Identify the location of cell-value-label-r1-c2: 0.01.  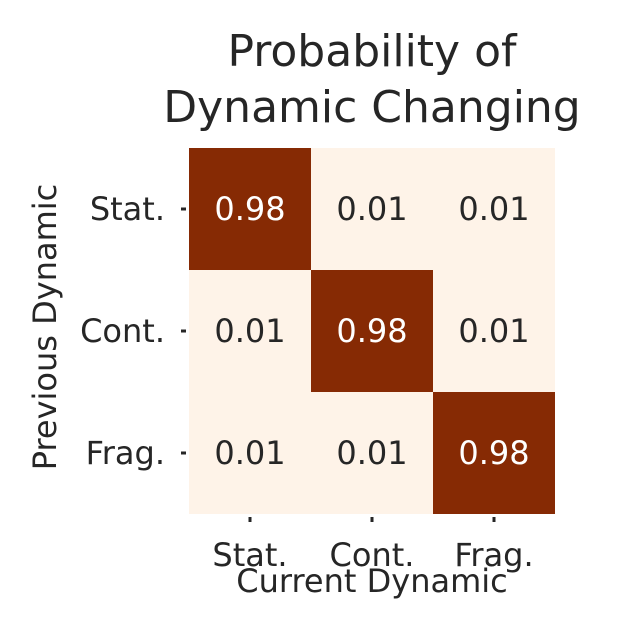
(493, 331).